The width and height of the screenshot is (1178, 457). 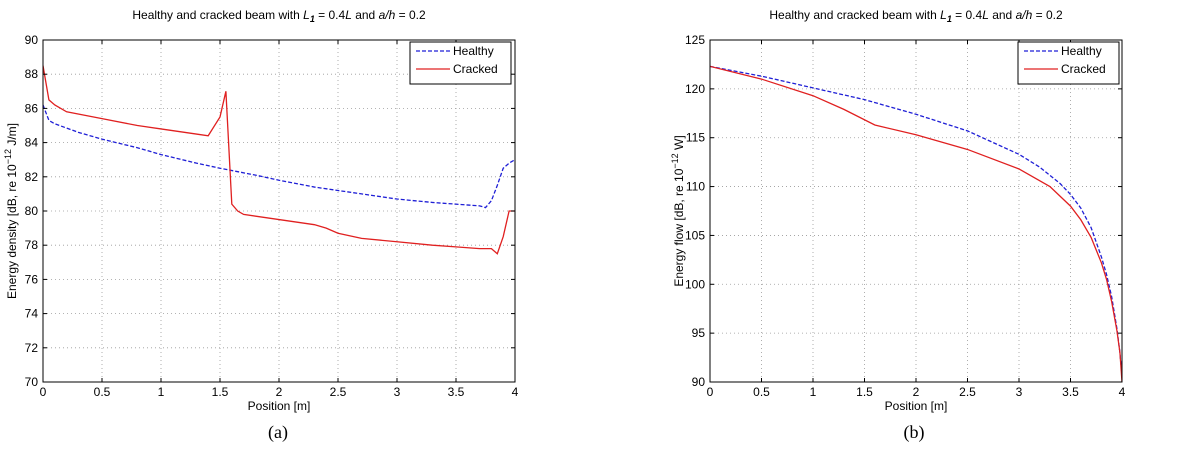 What do you see at coordinates (695, 284) in the screenshot?
I see `y-tick-label: 100` at bounding box center [695, 284].